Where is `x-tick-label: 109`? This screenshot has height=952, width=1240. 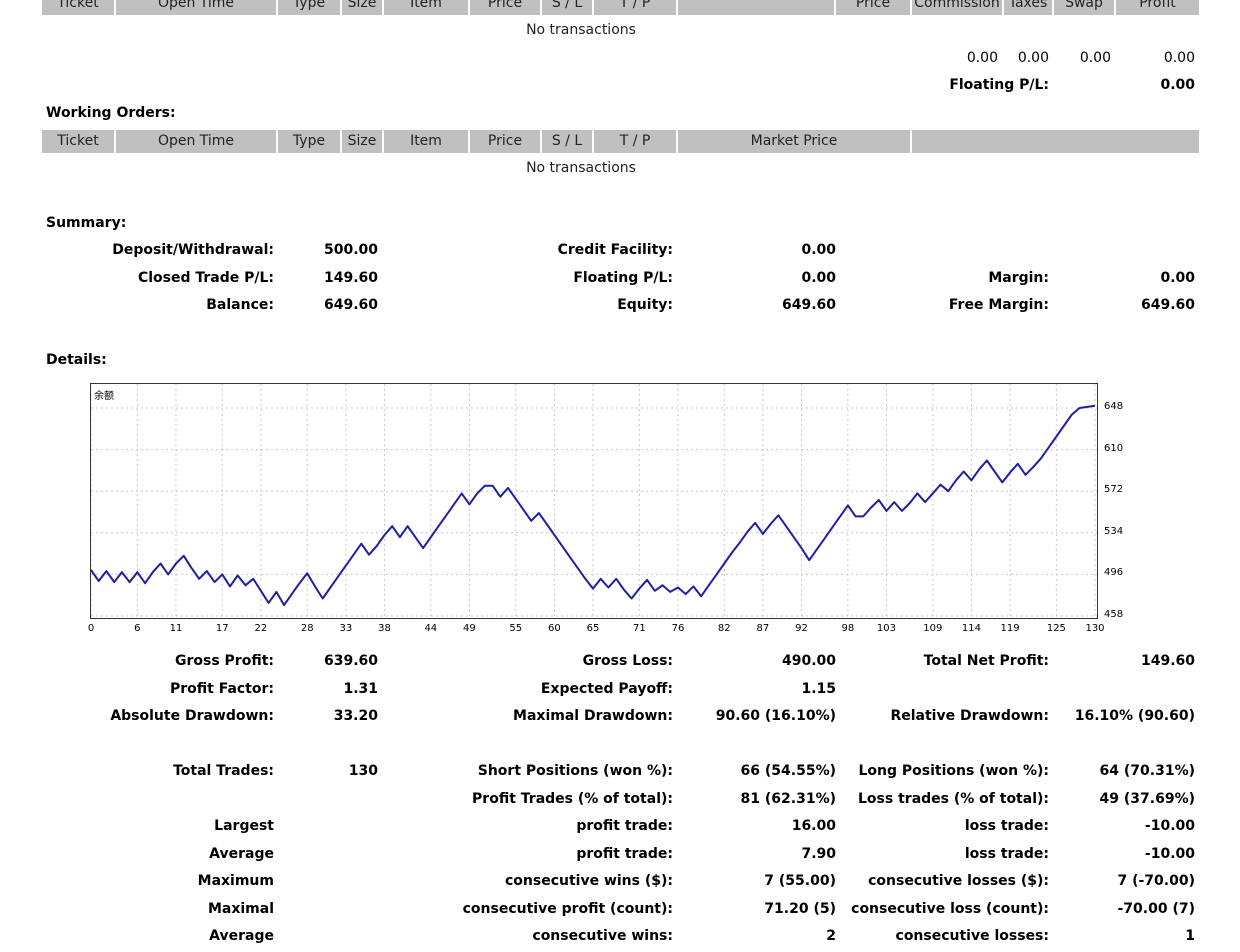
x-tick-label: 109 is located at coordinates (933, 628).